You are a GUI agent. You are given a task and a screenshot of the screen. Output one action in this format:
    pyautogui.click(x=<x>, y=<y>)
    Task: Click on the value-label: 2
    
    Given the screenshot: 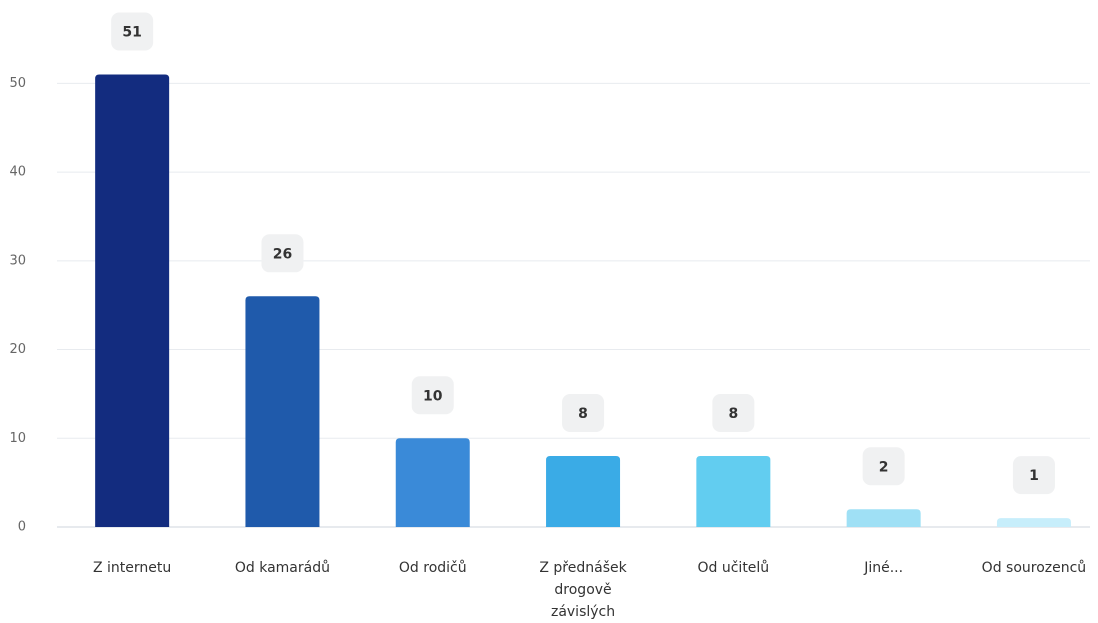 What is the action you would take?
    pyautogui.click(x=884, y=467)
    